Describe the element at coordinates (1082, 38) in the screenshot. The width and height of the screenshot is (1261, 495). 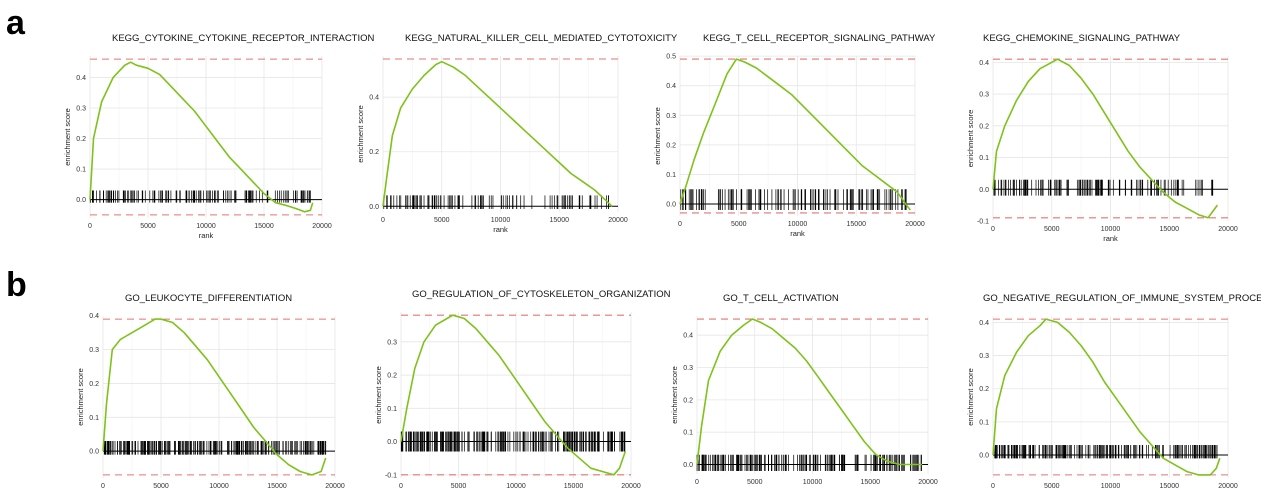
I see `chart-title: KEGG_CHEMOKINE_SIGNALING_PATHWAY` at that location.